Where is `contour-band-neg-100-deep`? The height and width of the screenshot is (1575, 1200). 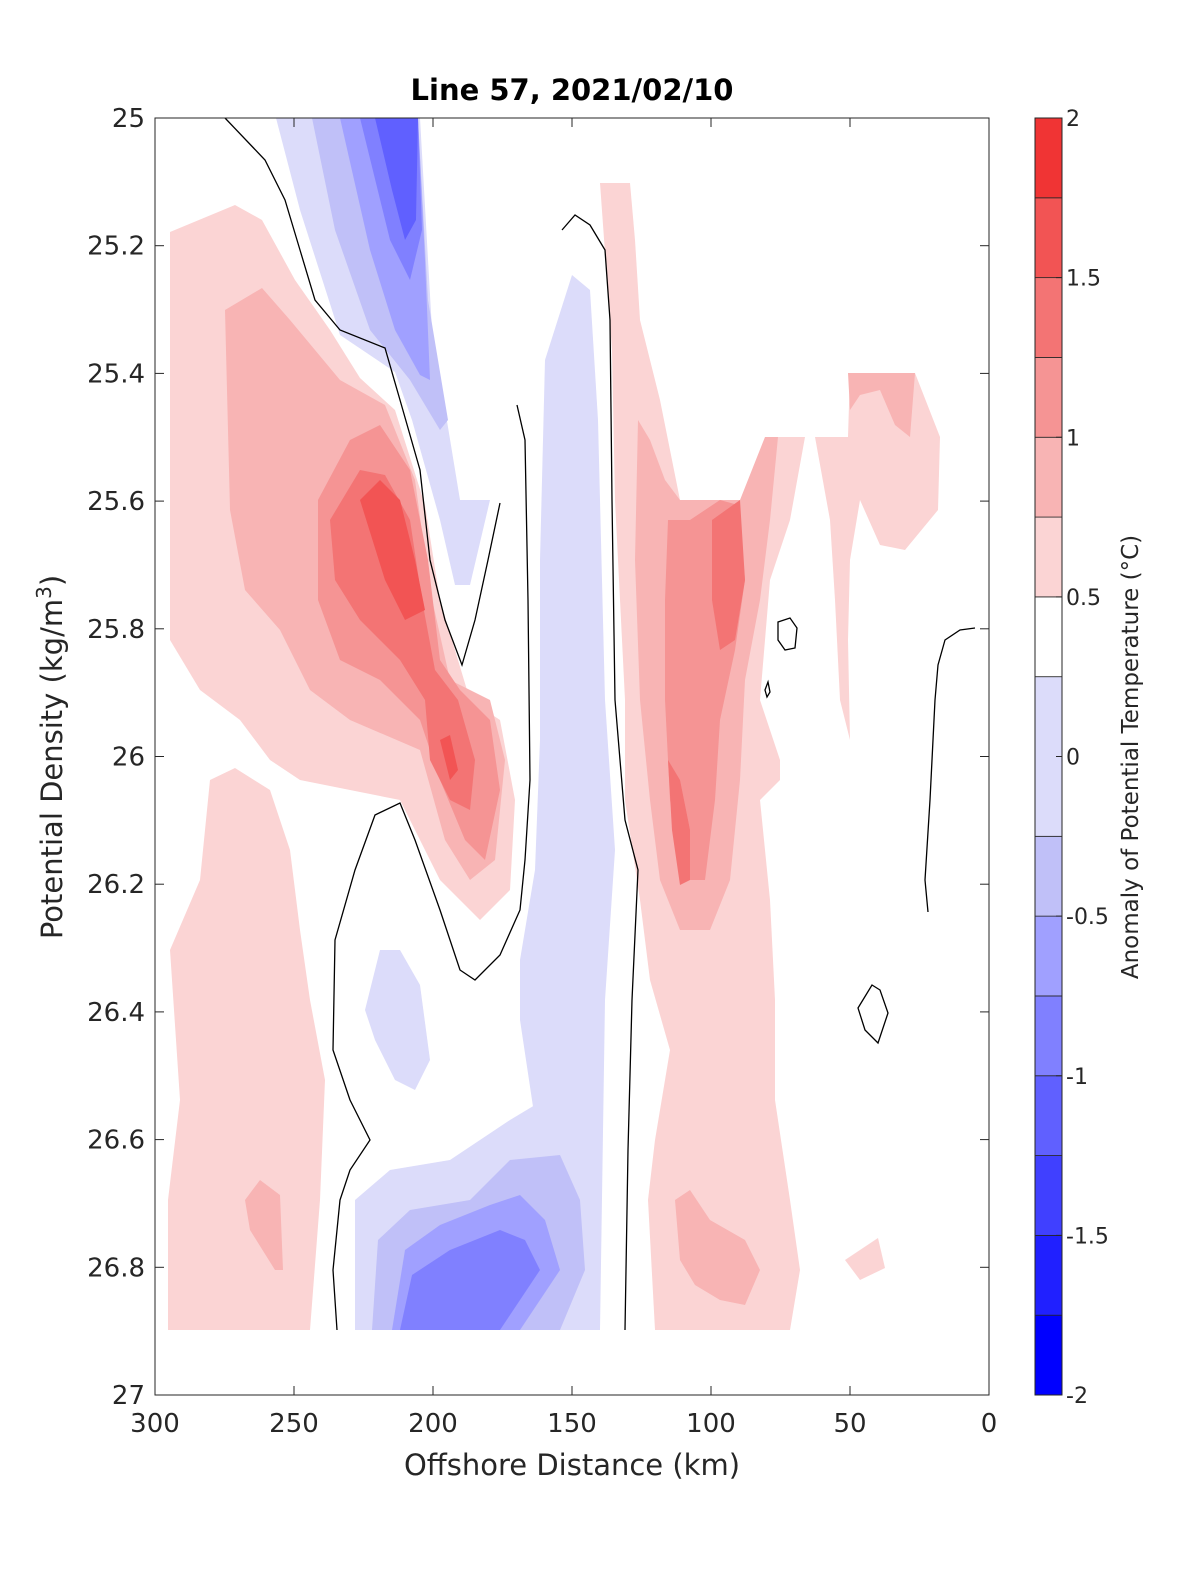 contour-band-neg-100-deep is located at coordinates (470, 1280).